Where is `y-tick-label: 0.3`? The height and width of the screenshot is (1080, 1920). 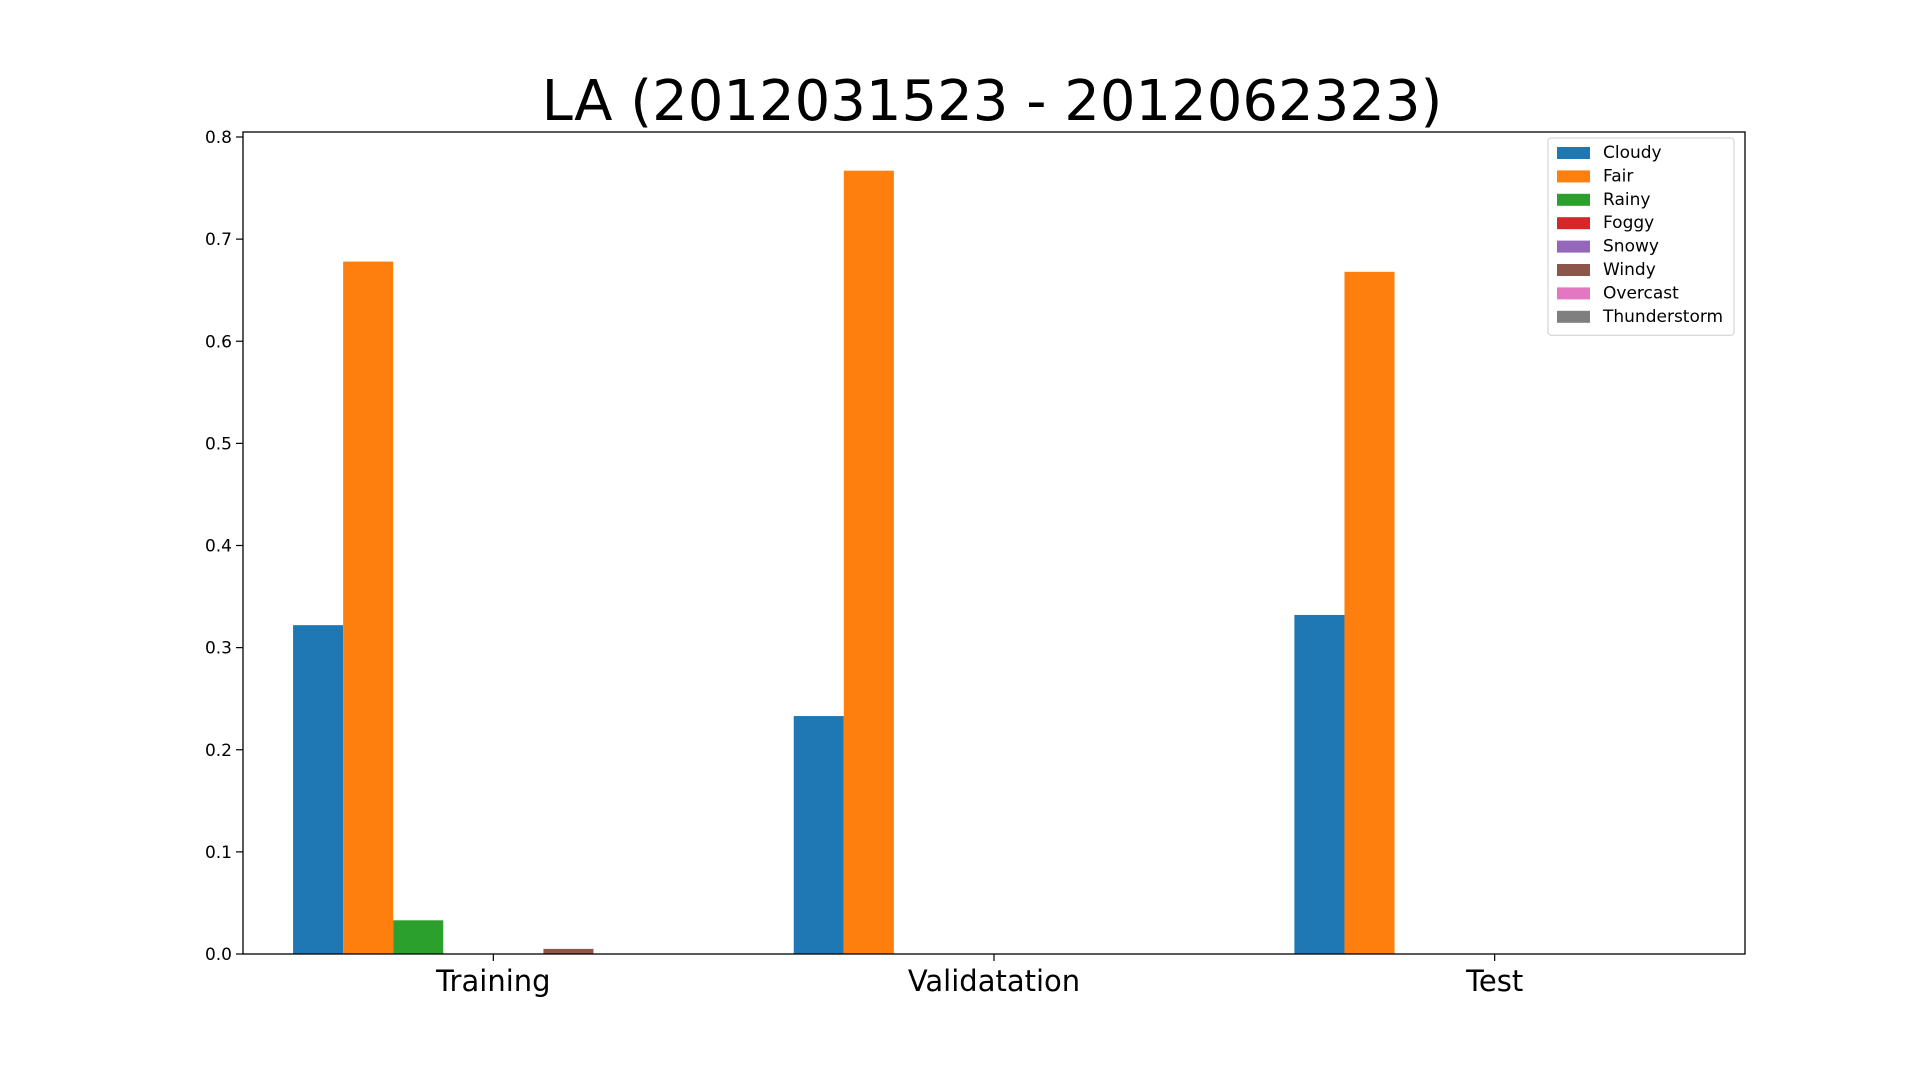 y-tick-label: 0.3 is located at coordinates (218, 649).